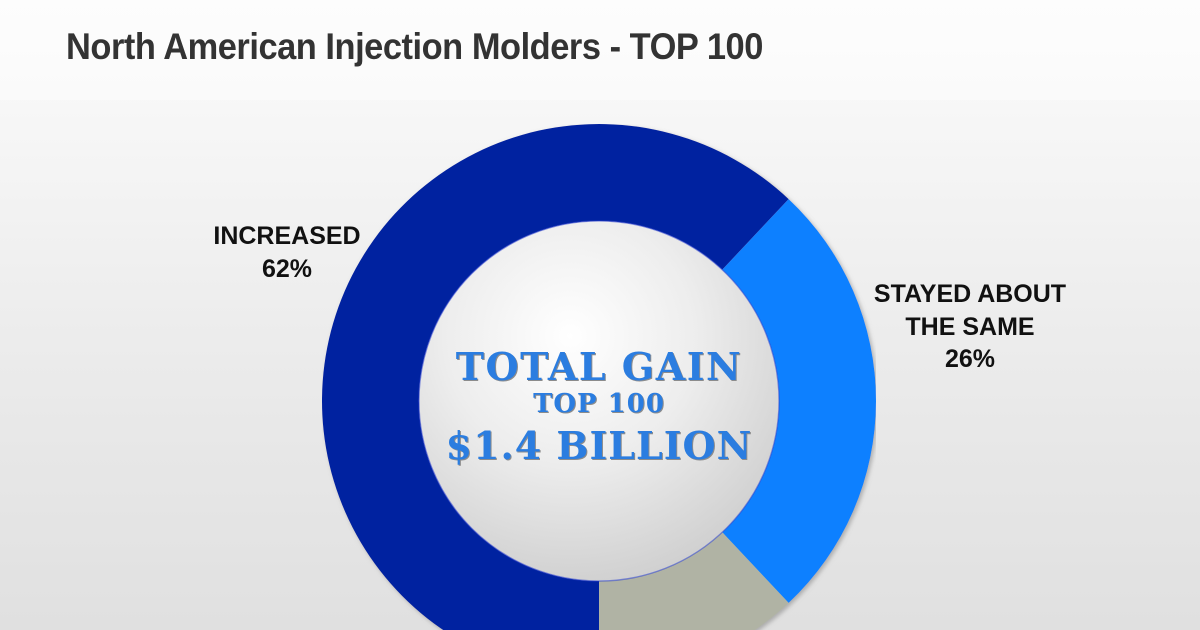 This screenshot has width=1200, height=630. What do you see at coordinates (287, 252) in the screenshot?
I see `label-increased: INCREASED 62%` at bounding box center [287, 252].